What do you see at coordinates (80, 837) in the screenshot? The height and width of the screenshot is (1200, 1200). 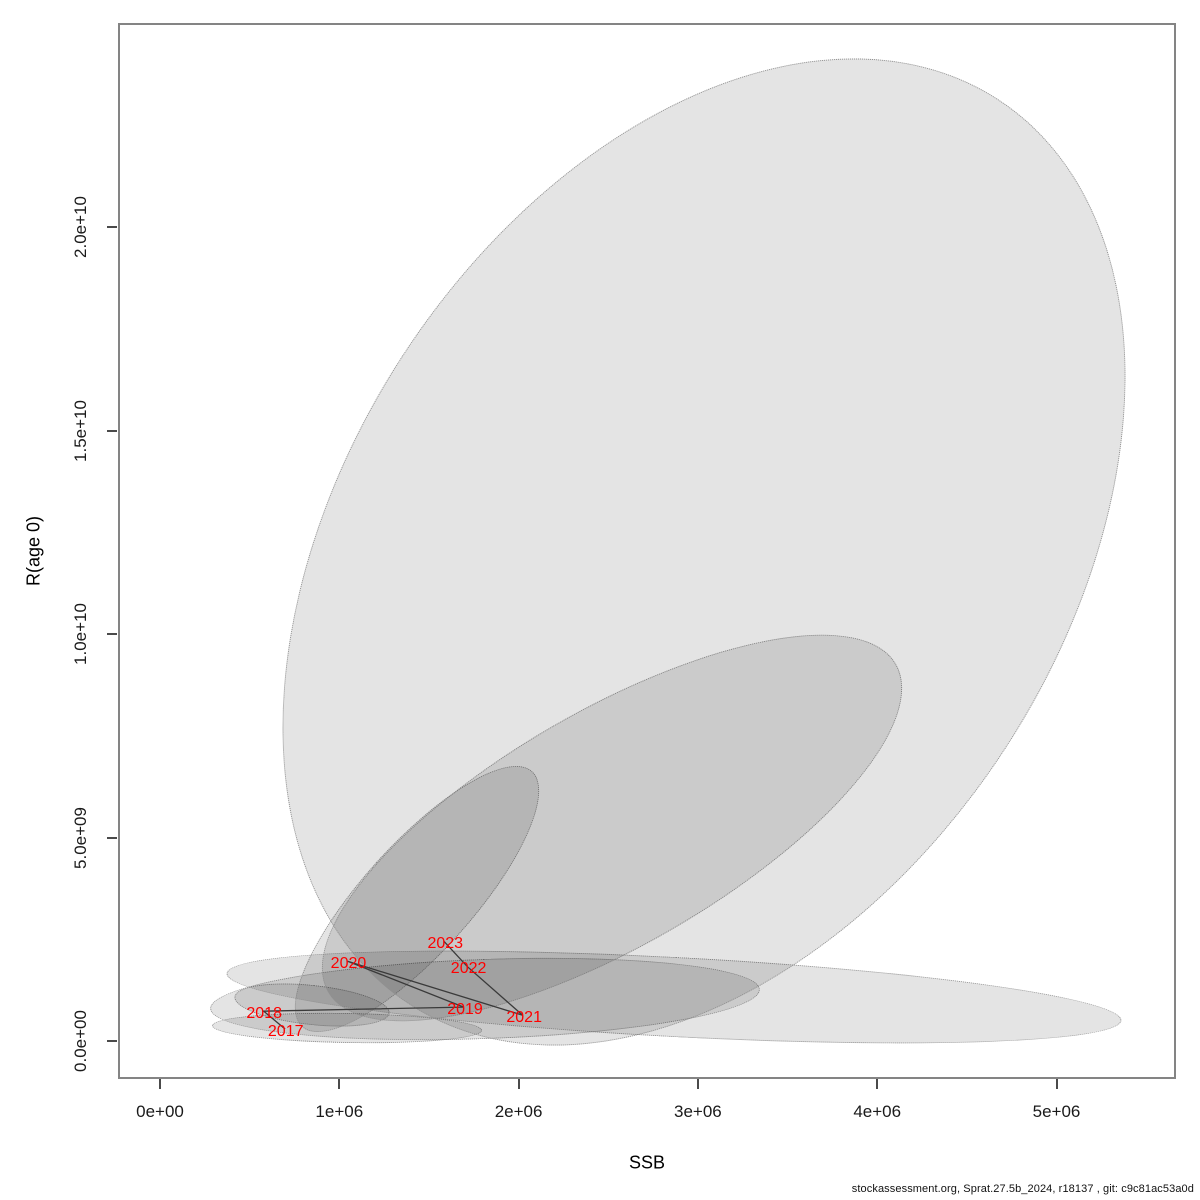 I see `y-tick-label-5.0e+09: 5.0e+09` at bounding box center [80, 837].